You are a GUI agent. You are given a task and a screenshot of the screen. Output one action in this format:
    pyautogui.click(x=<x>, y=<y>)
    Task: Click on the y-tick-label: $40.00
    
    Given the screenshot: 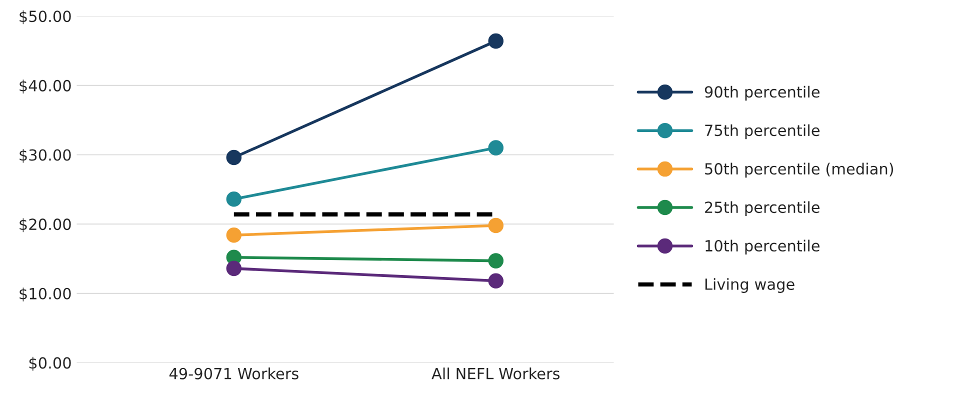 What is the action you would take?
    pyautogui.click(x=45, y=87)
    